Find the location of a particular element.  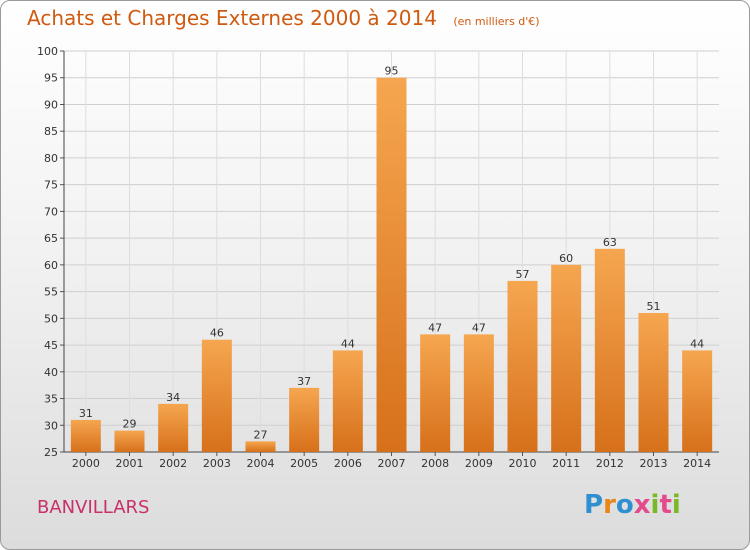

logo-letter: r is located at coordinates (609, 505).